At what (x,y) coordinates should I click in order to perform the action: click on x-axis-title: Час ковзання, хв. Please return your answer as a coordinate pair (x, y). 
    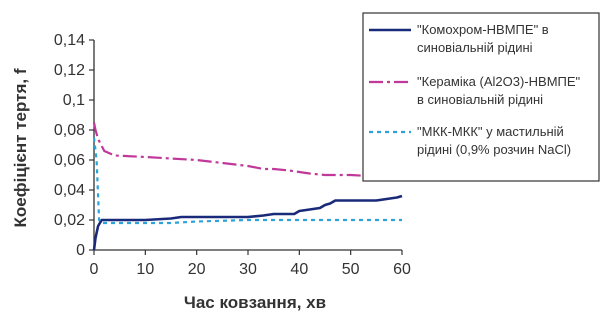
    Looking at the image, I should click on (255, 302).